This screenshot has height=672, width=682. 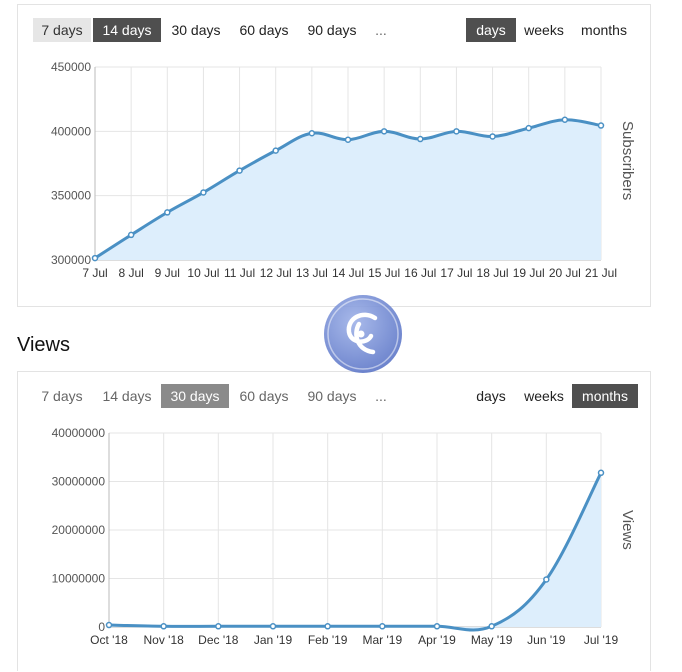 I want to click on y-tick-label: 30000000, so click(x=79, y=482).